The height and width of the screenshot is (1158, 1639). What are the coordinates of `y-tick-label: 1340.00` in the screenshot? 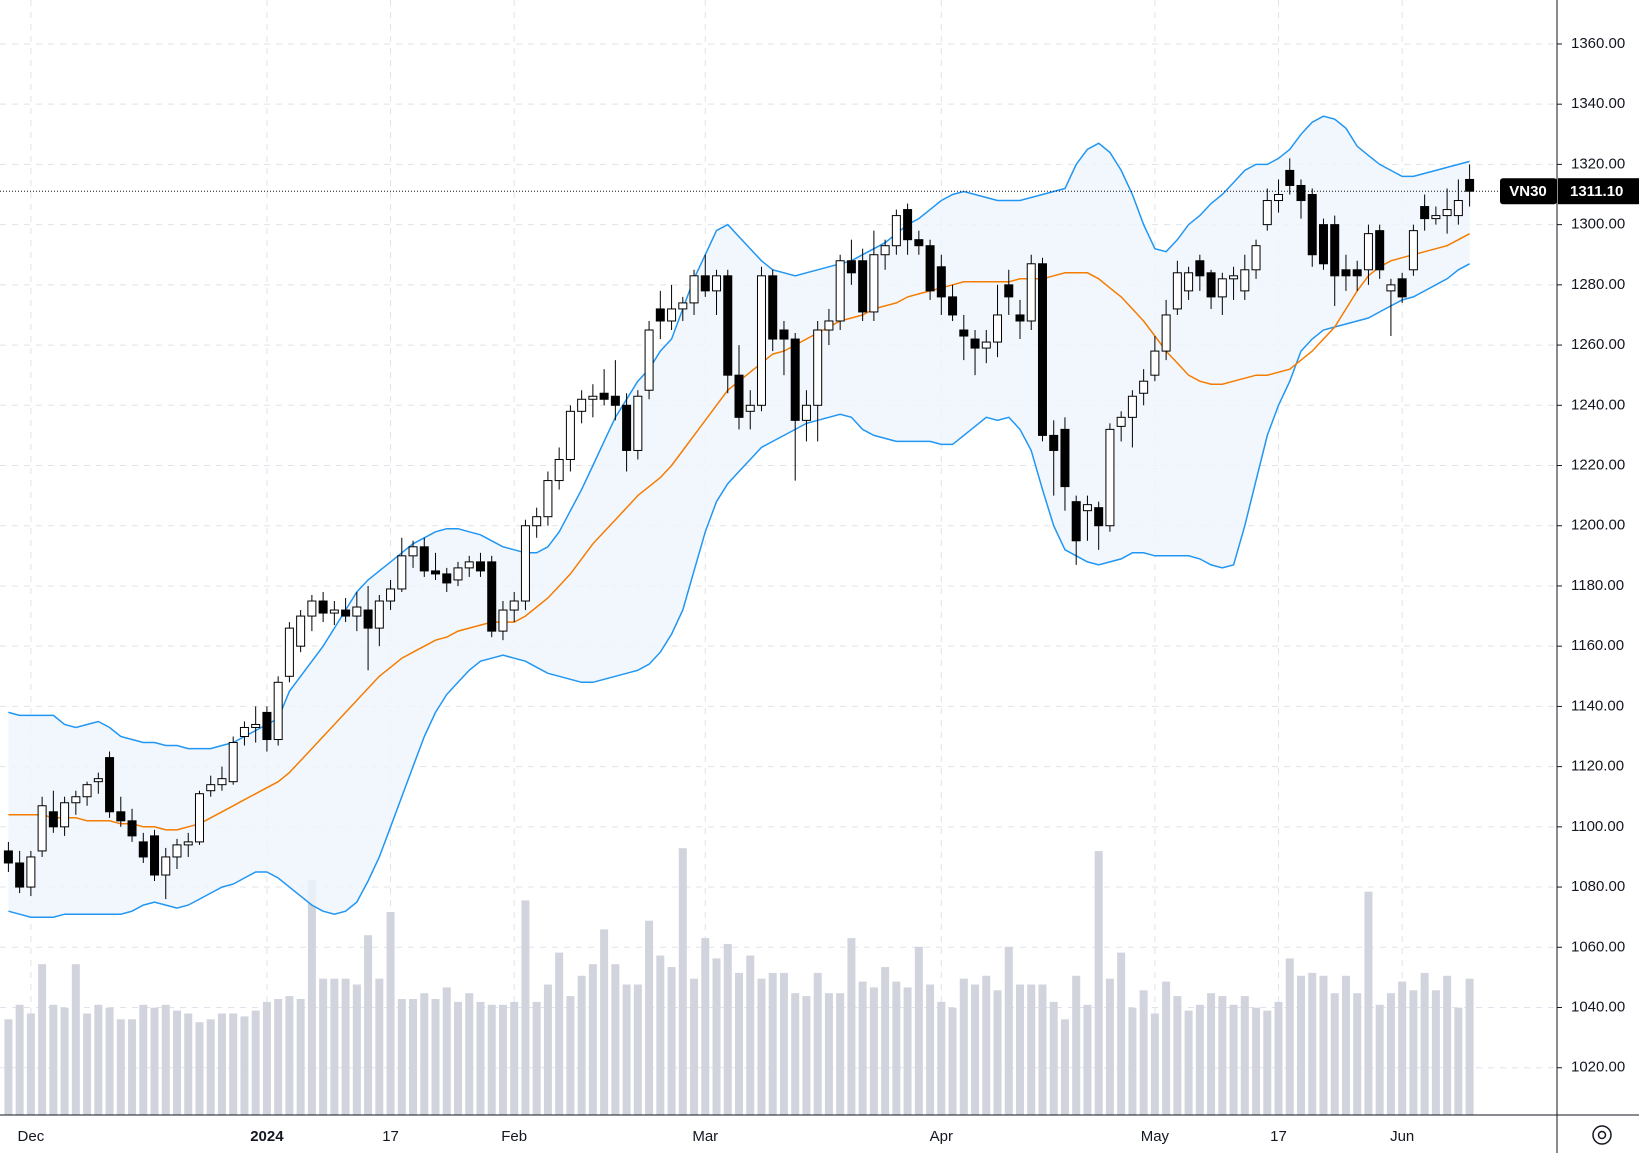 It's located at (1598, 103).